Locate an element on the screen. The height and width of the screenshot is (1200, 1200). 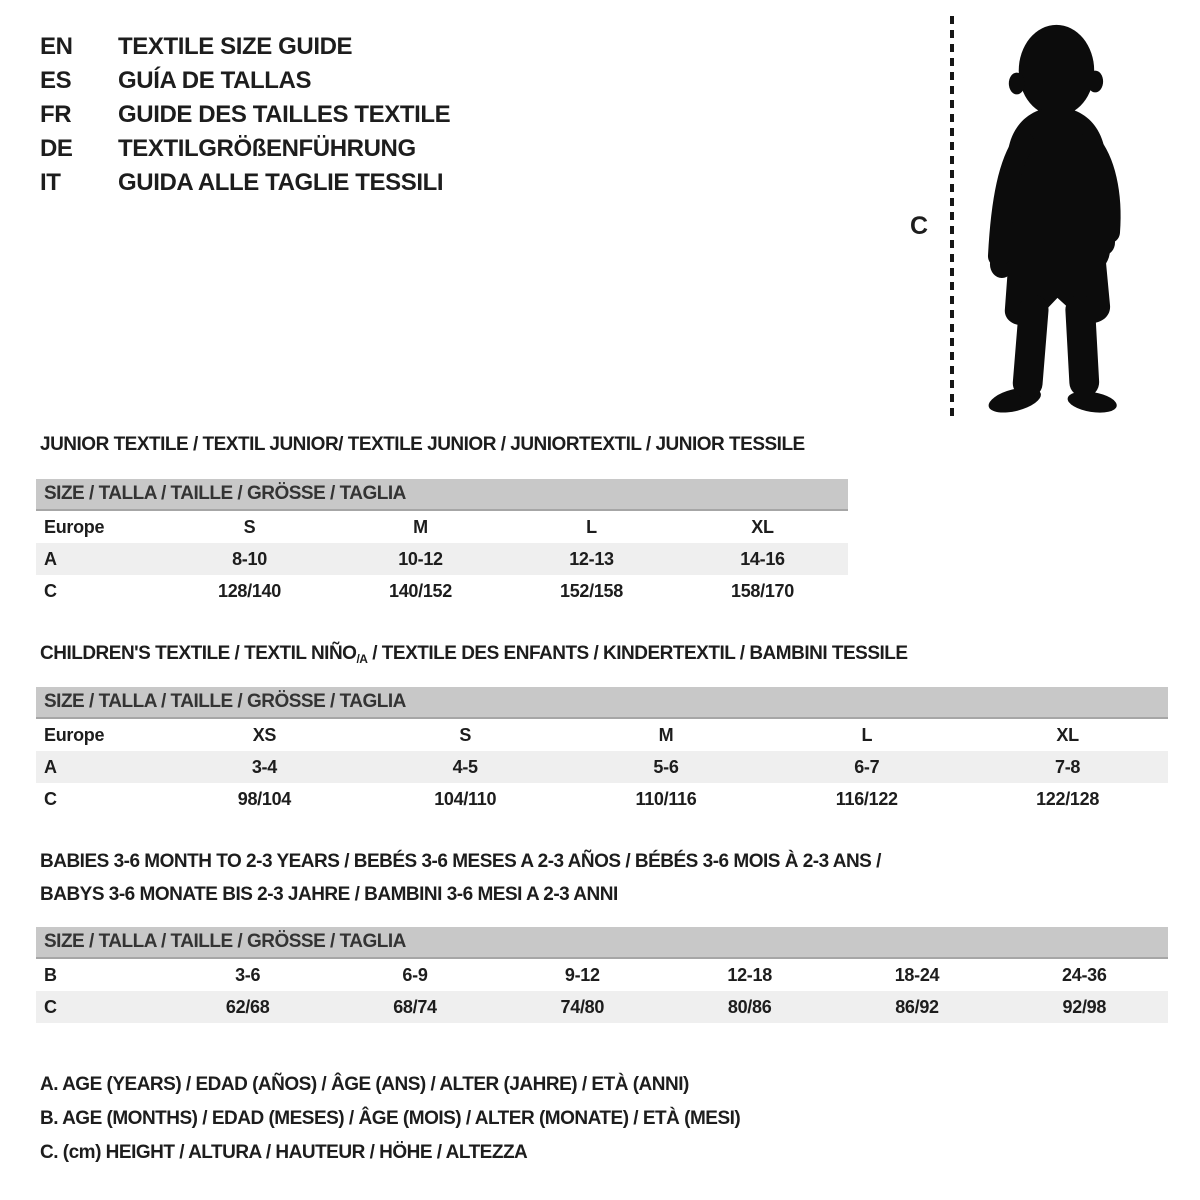
lang-row-de: DE TEXTILGRÖßENFÜHRUNG is located at coordinates (245, 149).